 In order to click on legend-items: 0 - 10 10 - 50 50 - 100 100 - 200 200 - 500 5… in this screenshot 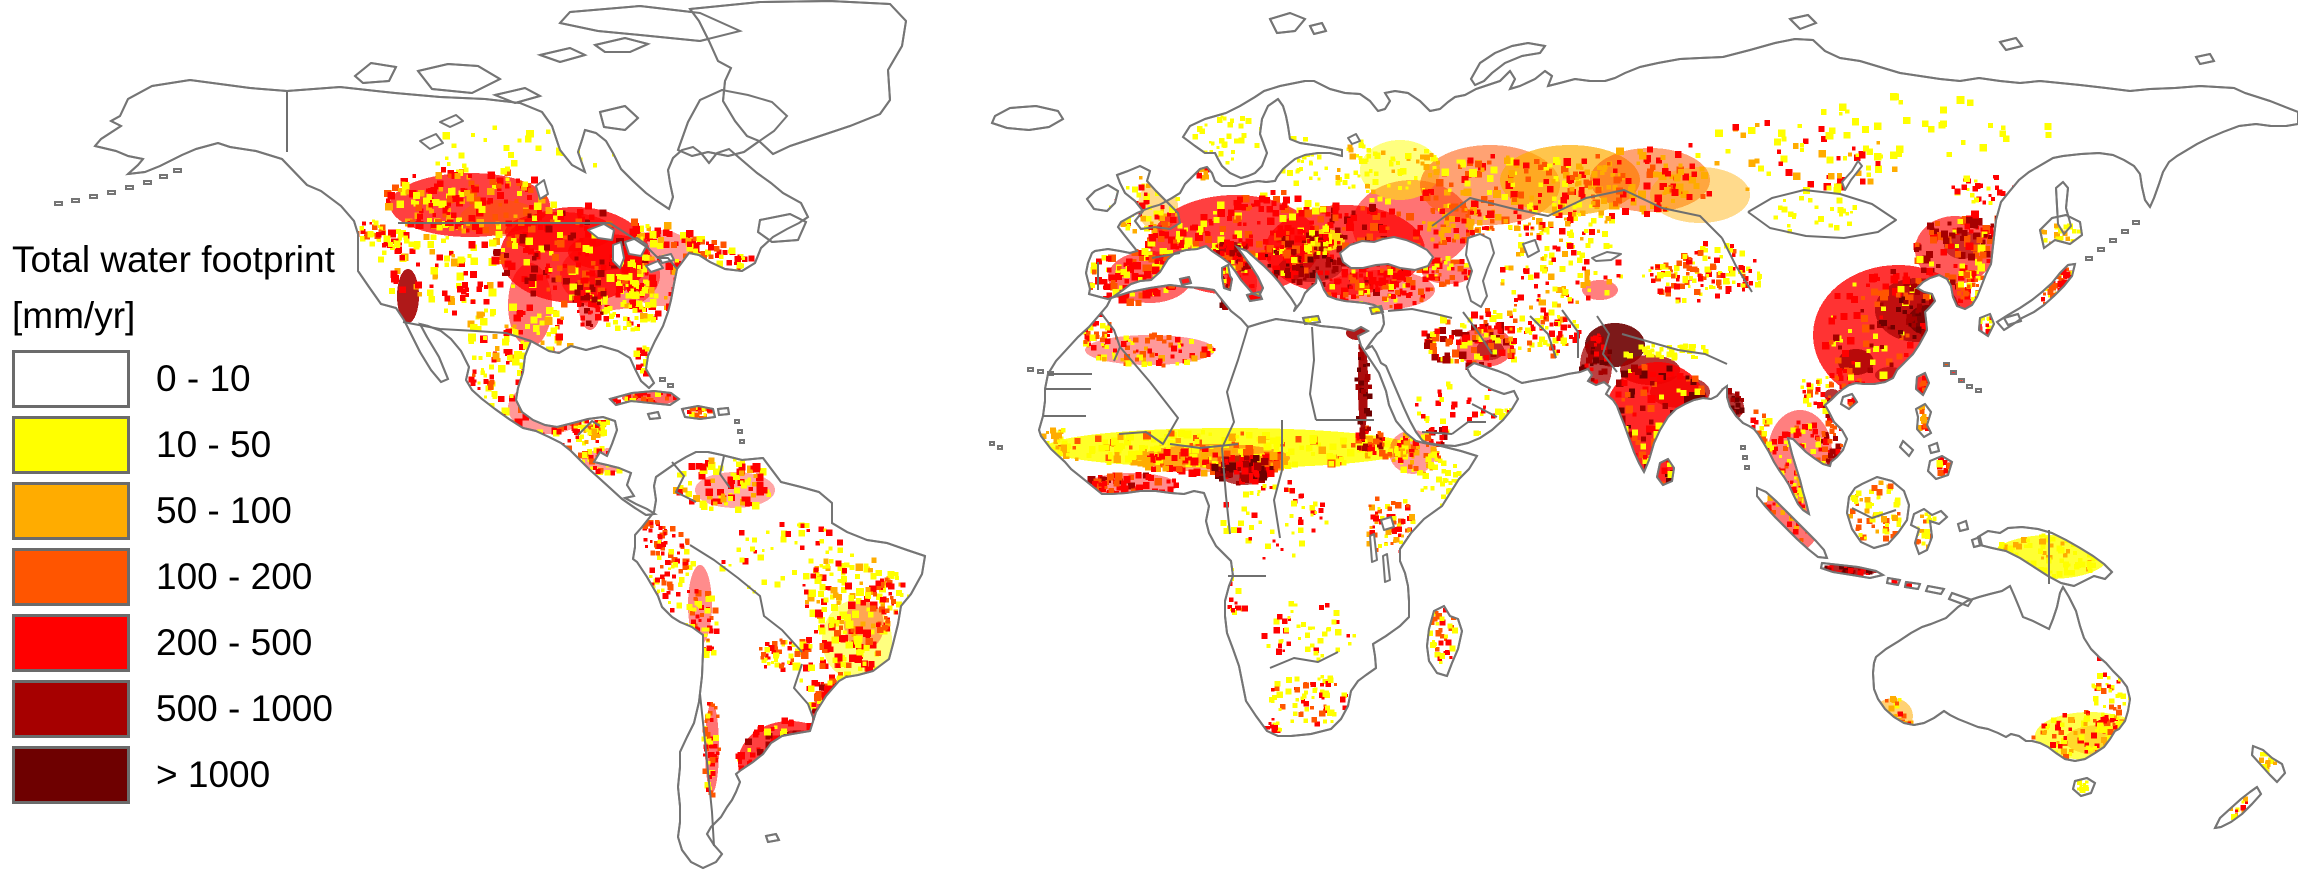, I will do `click(227, 577)`.